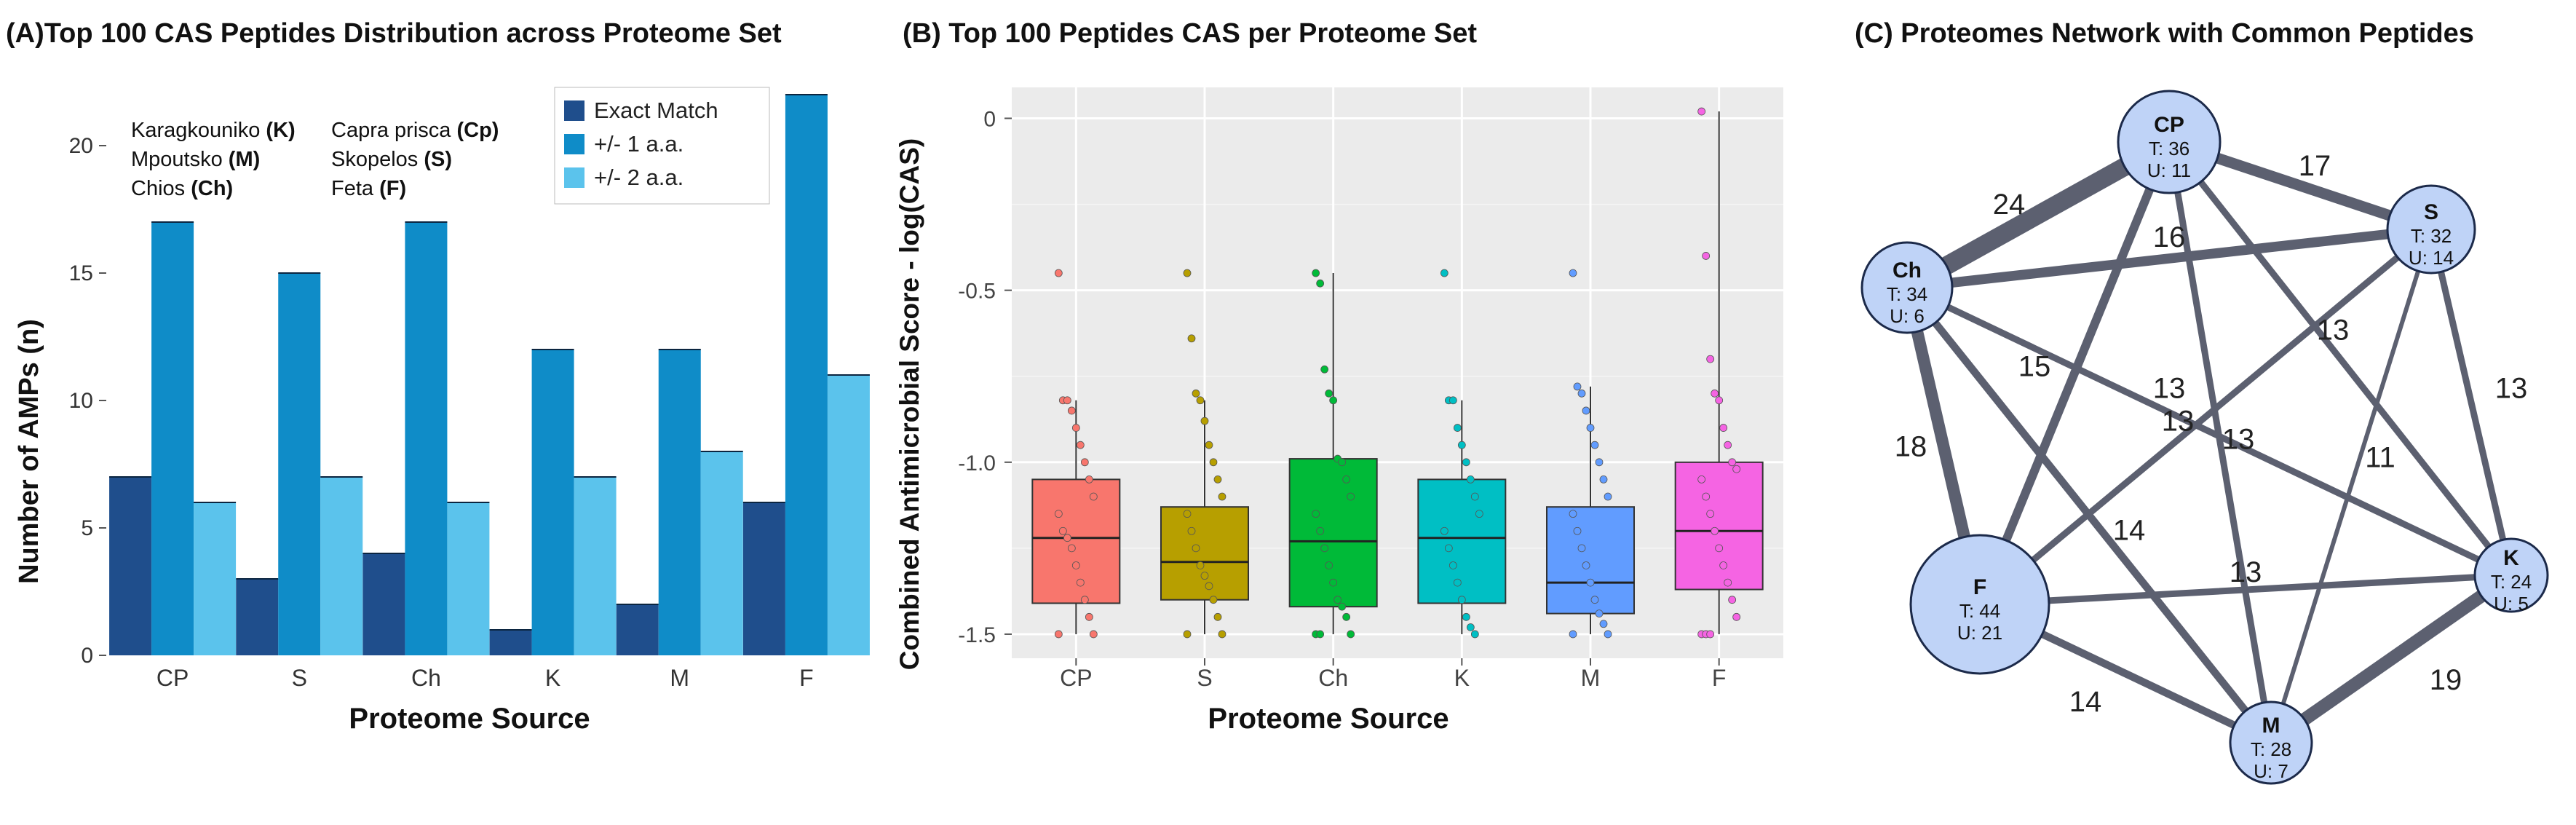 Image resolution: width=2576 pixels, height=825 pixels. I want to click on b-xtick-label-k: K, so click(1462, 678).